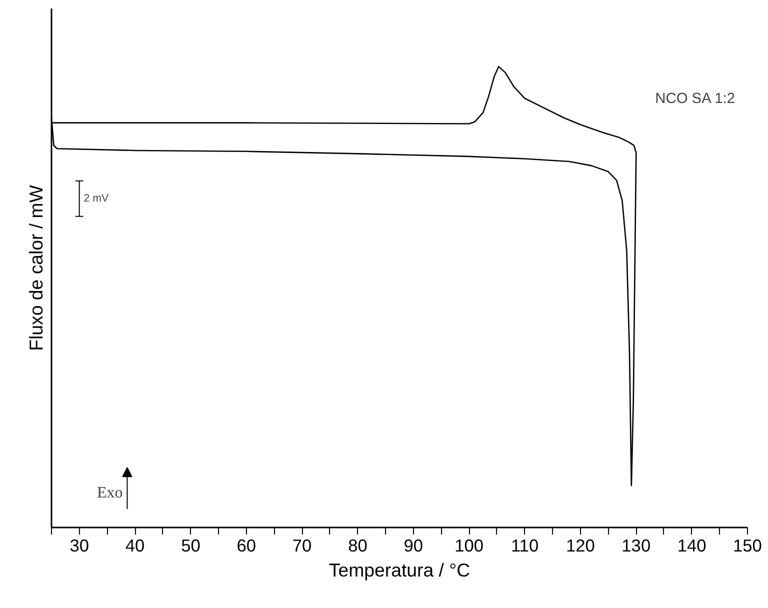 The height and width of the screenshot is (608, 768). I want to click on x-tick-label: 140, so click(691, 546).